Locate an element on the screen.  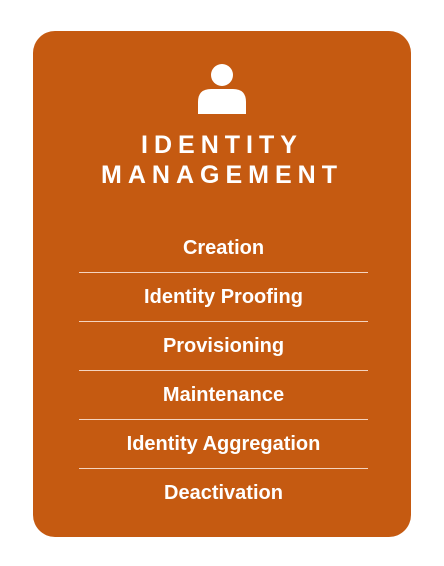
list-item-maintenance: Maintenance is located at coordinates (223, 395).